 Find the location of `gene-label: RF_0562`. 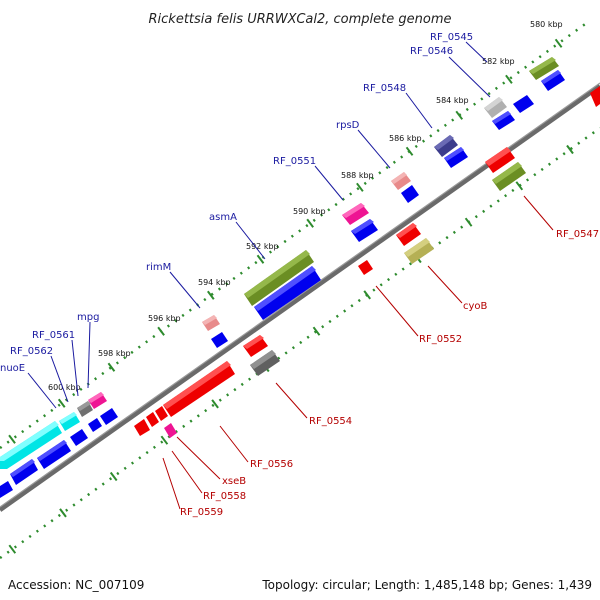

gene-label: RF_0562 is located at coordinates (31, 351).